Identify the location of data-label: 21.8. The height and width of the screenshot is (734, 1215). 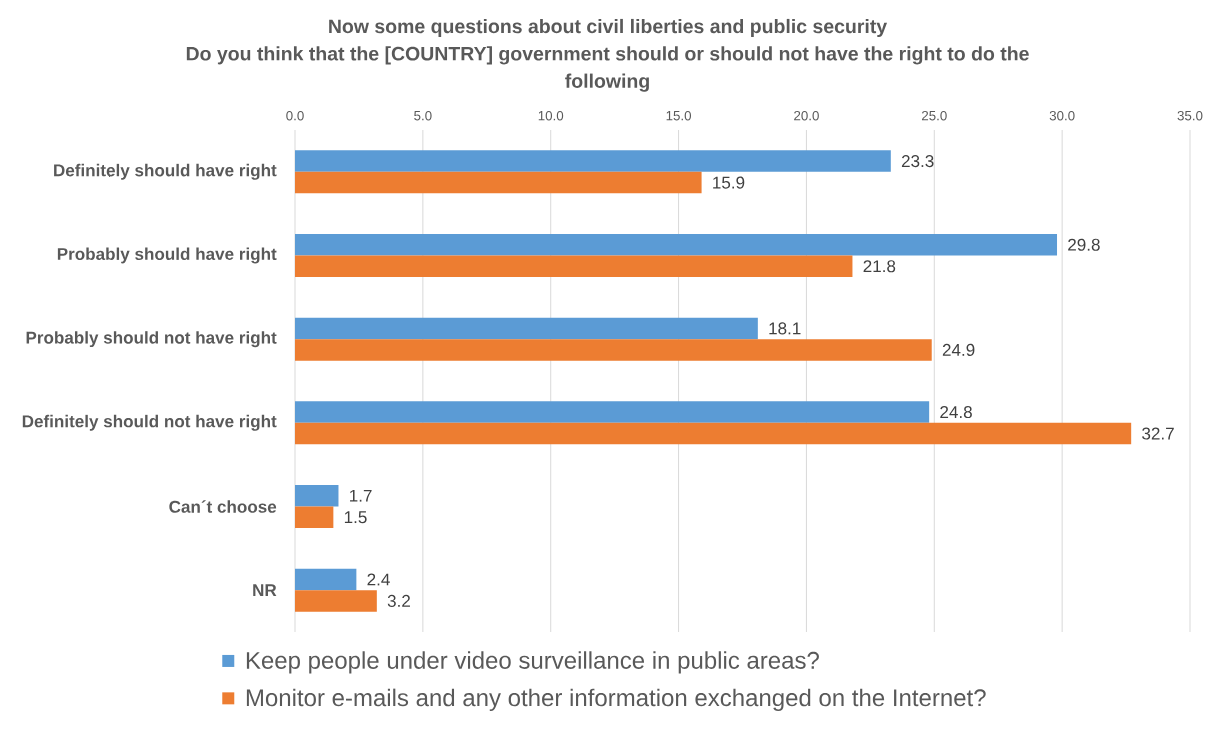
(879, 266).